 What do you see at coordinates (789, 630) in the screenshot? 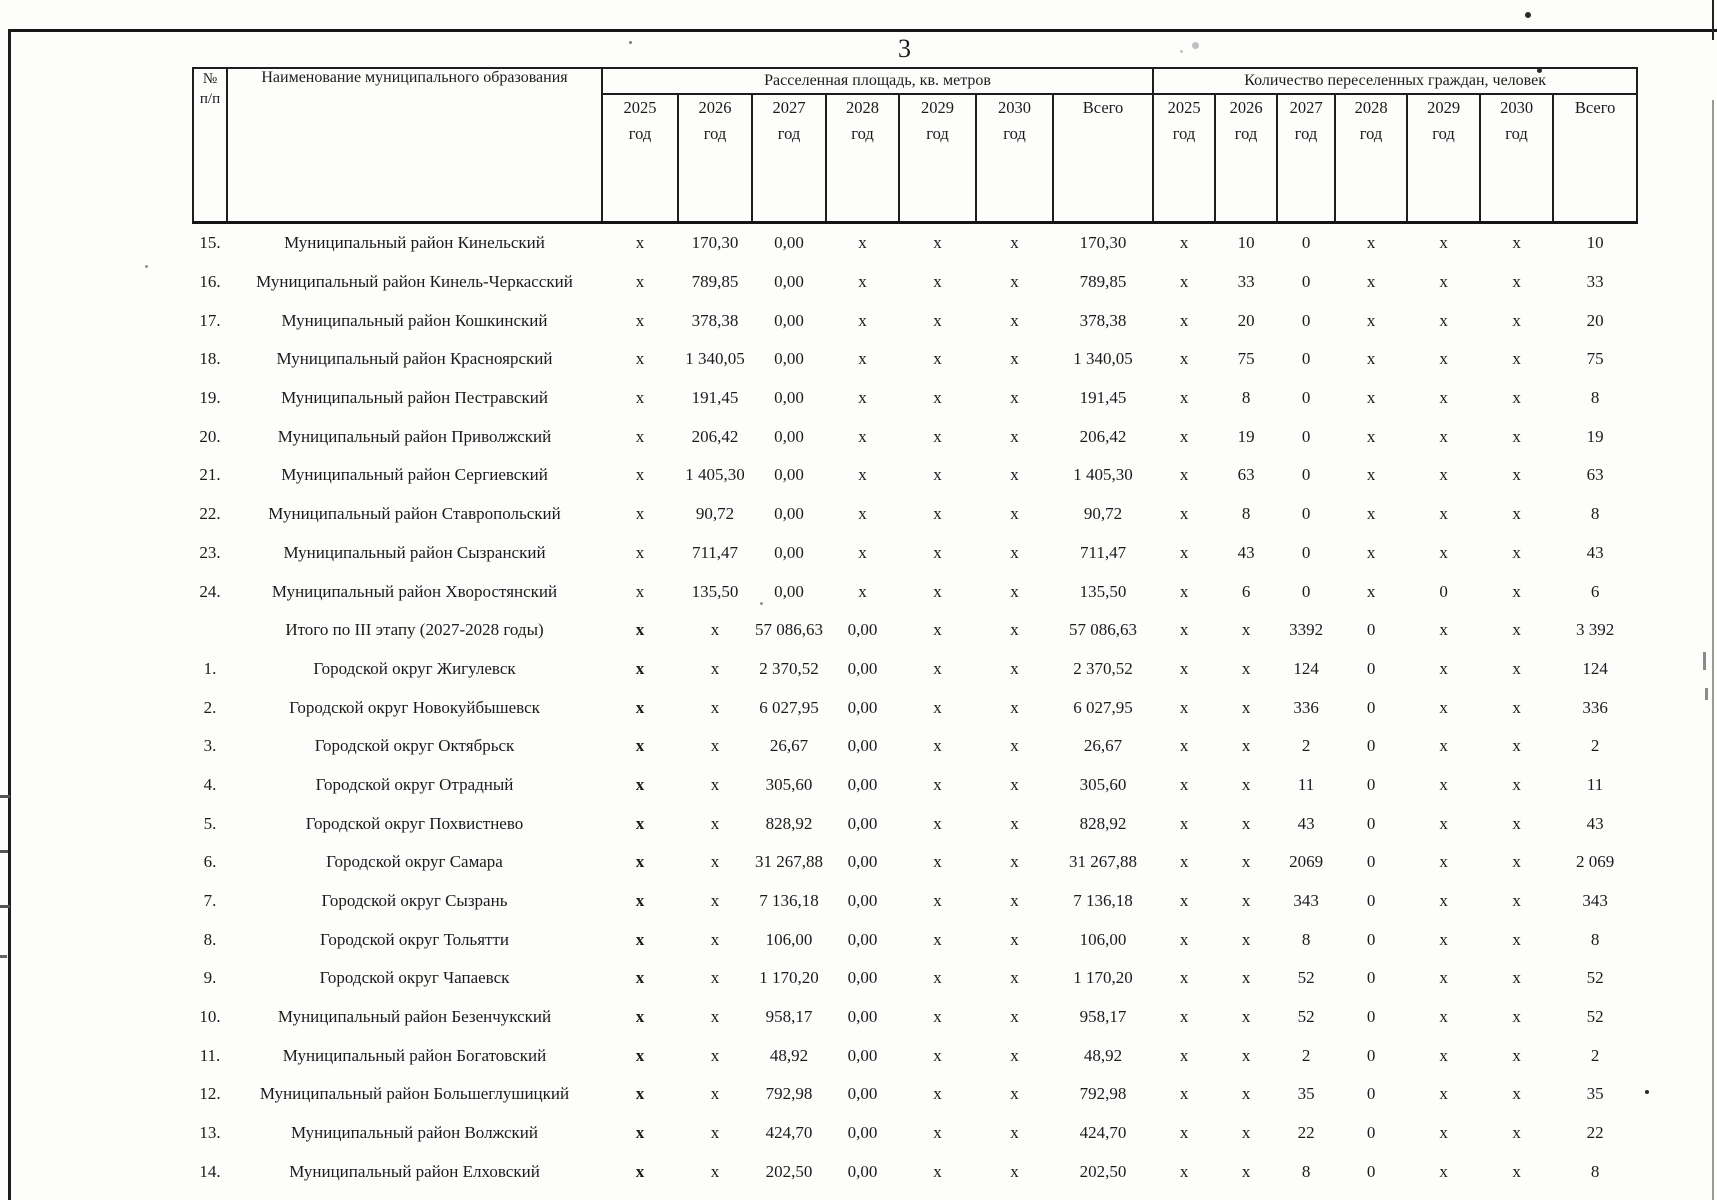
I see `area-value: 57 086,63` at bounding box center [789, 630].